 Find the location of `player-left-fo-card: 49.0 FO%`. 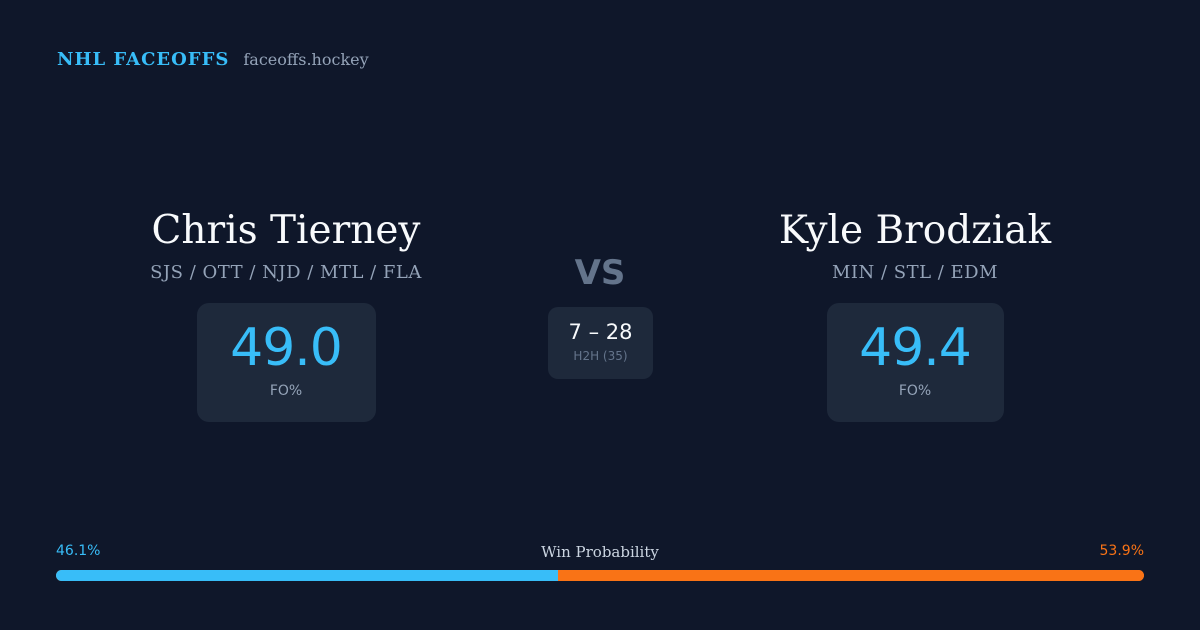

player-left-fo-card: 49.0 FO% is located at coordinates (286, 362).